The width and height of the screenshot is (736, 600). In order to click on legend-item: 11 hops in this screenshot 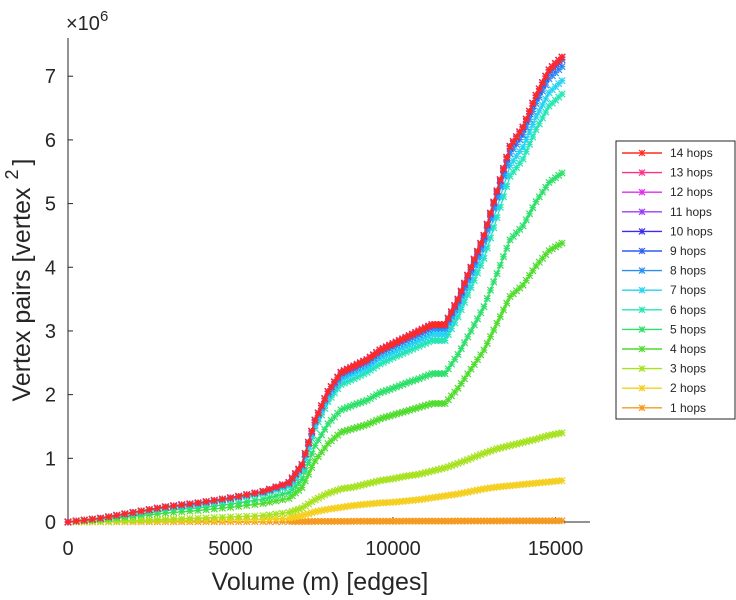, I will do `click(667, 212)`.